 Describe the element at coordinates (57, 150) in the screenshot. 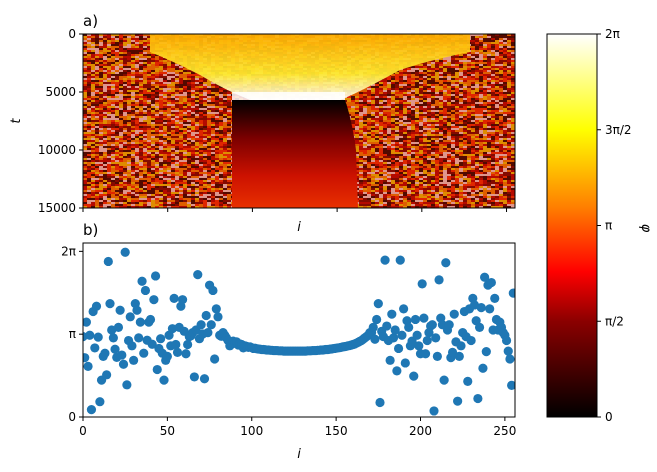

I see `heatmap-y-tick-label: 10000` at that location.